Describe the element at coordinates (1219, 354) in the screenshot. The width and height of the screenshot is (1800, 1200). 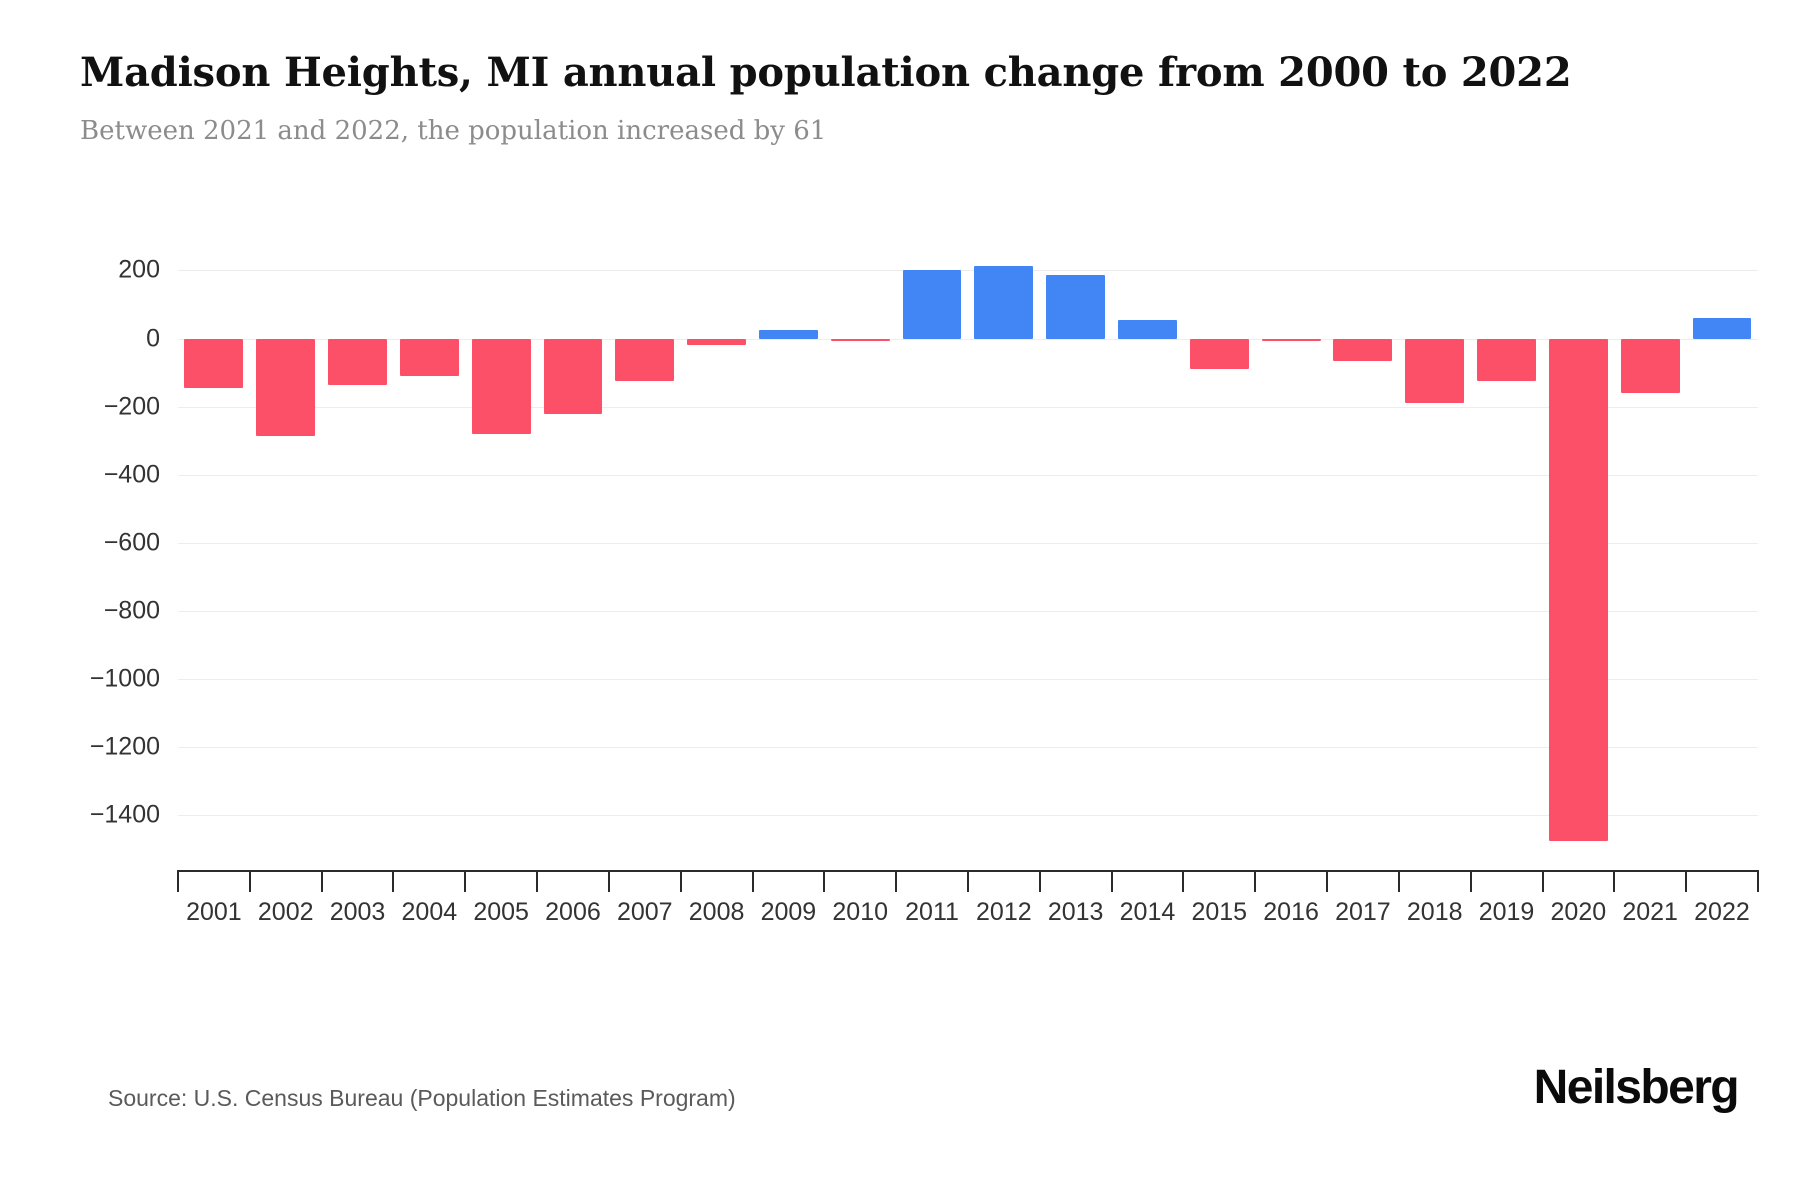
I see `bar-2015` at that location.